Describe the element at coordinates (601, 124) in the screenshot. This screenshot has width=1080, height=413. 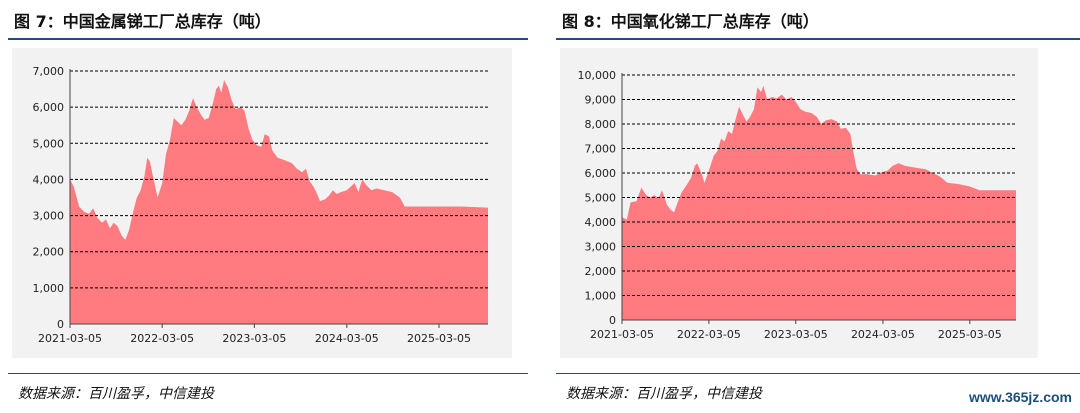
I see `y-tick-label: 8,000` at that location.